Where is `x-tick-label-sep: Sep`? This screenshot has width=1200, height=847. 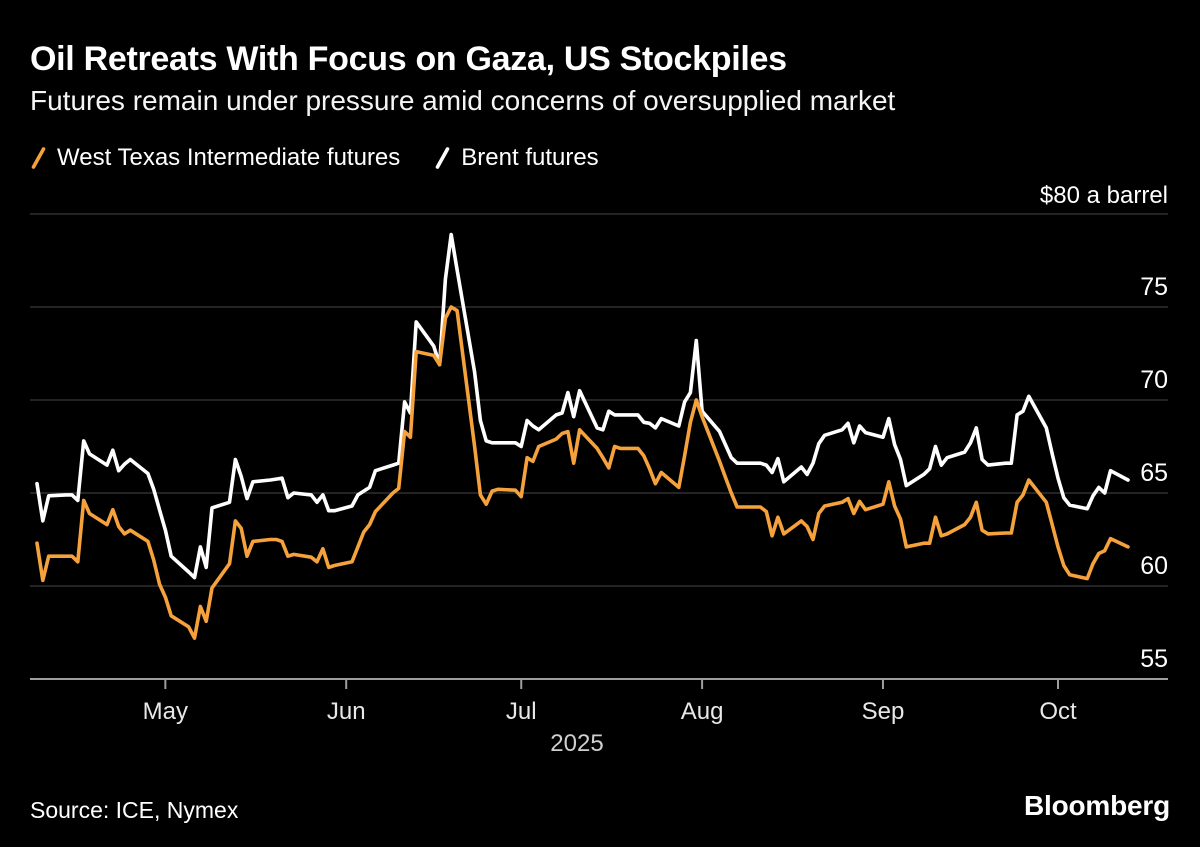
x-tick-label-sep: Sep is located at coordinates (883, 711).